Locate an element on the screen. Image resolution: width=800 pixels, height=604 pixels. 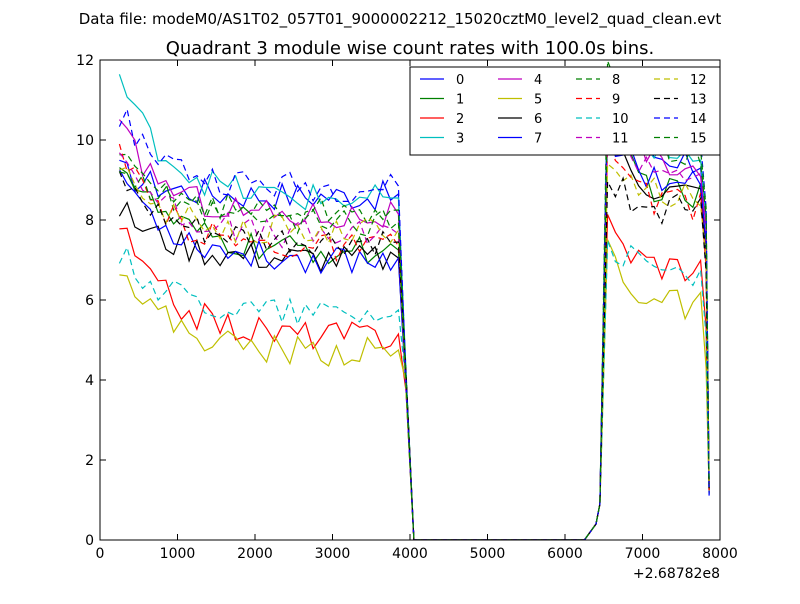
y-tick-label: 0 is located at coordinates (89, 541).